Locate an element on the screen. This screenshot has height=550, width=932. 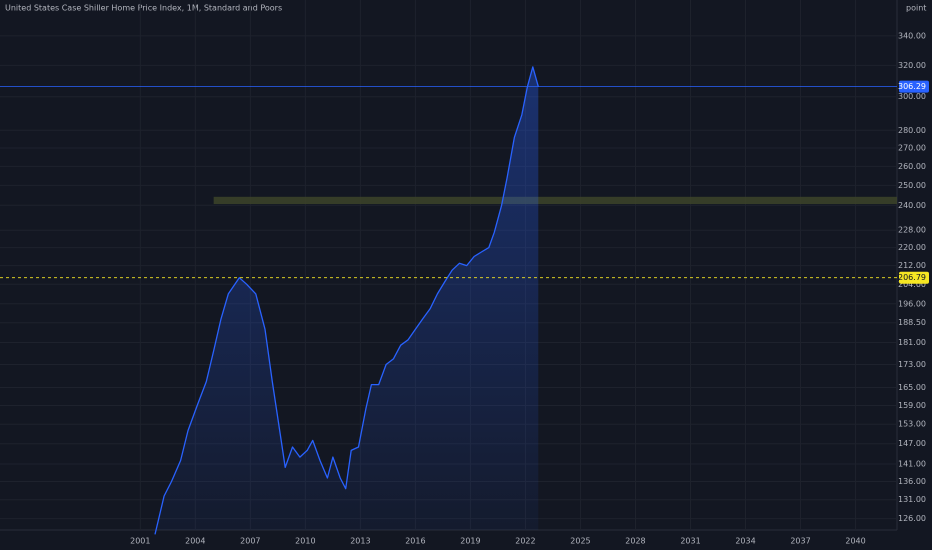
x-tick-label: 2004 is located at coordinates (195, 541).